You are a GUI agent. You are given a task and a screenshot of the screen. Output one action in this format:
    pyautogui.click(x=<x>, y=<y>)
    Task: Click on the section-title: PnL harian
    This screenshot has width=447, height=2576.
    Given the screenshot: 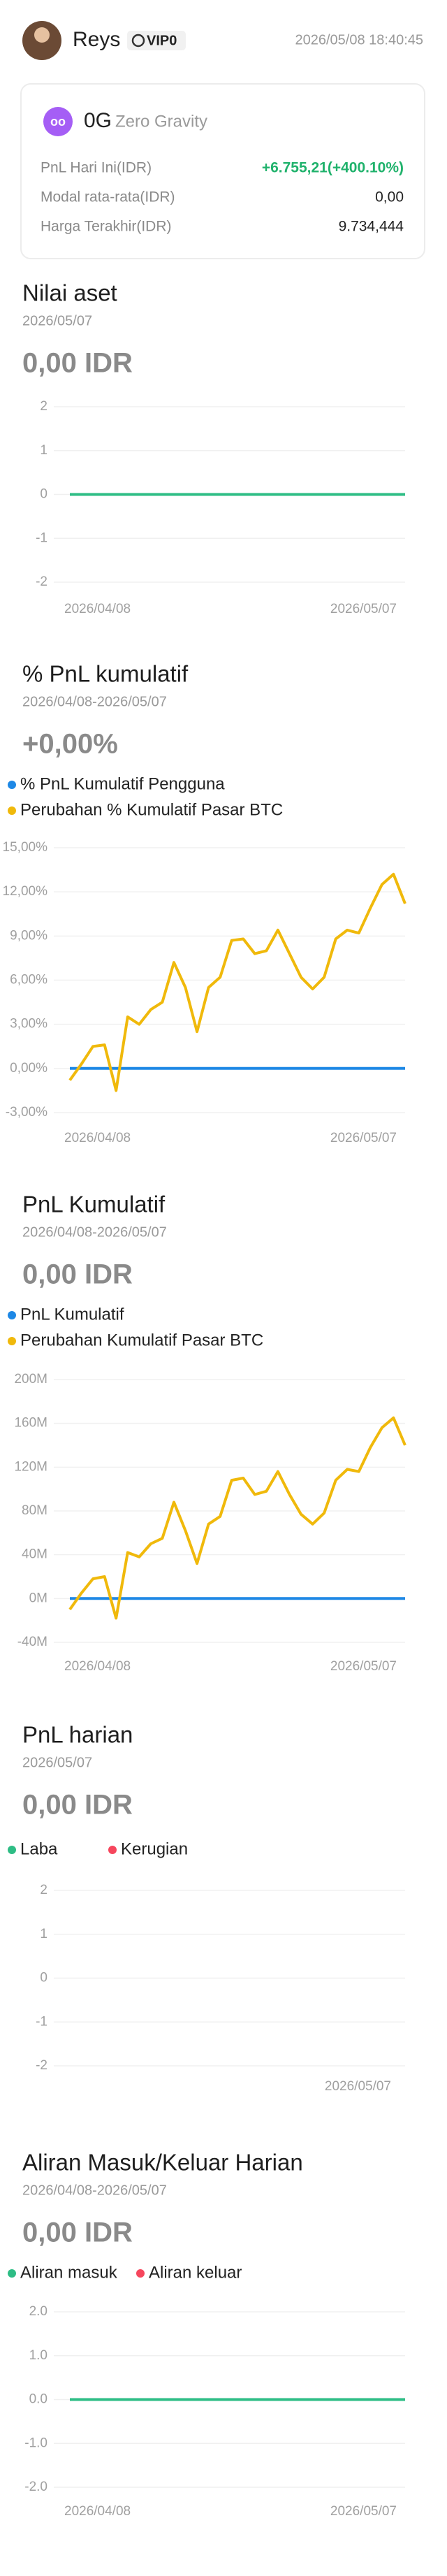 What is the action you would take?
    pyautogui.click(x=78, y=1735)
    